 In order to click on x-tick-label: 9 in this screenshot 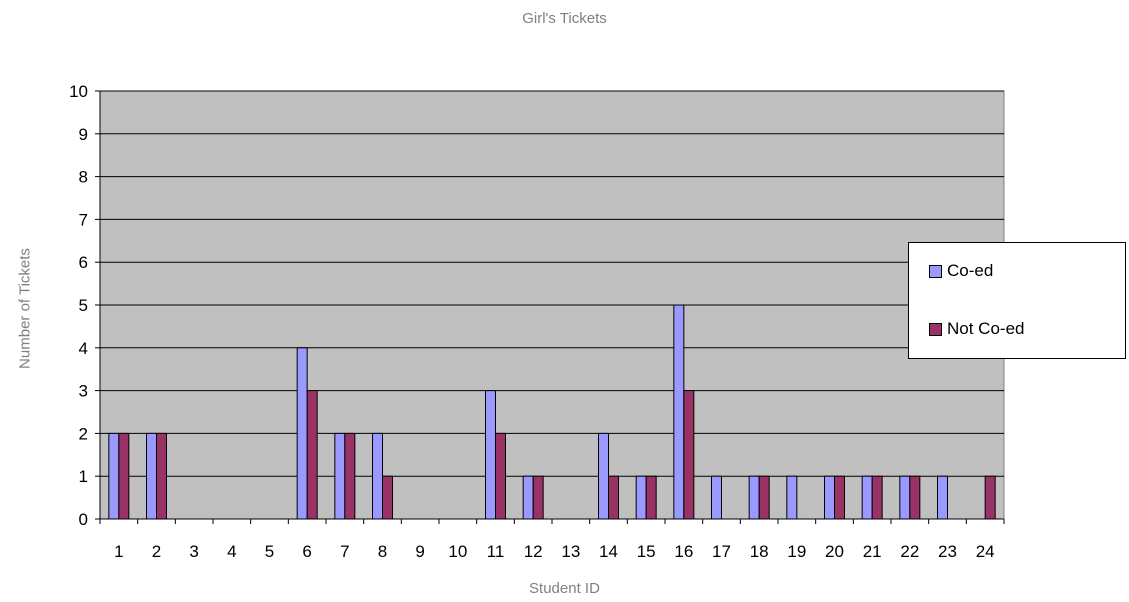, I will do `click(419, 551)`.